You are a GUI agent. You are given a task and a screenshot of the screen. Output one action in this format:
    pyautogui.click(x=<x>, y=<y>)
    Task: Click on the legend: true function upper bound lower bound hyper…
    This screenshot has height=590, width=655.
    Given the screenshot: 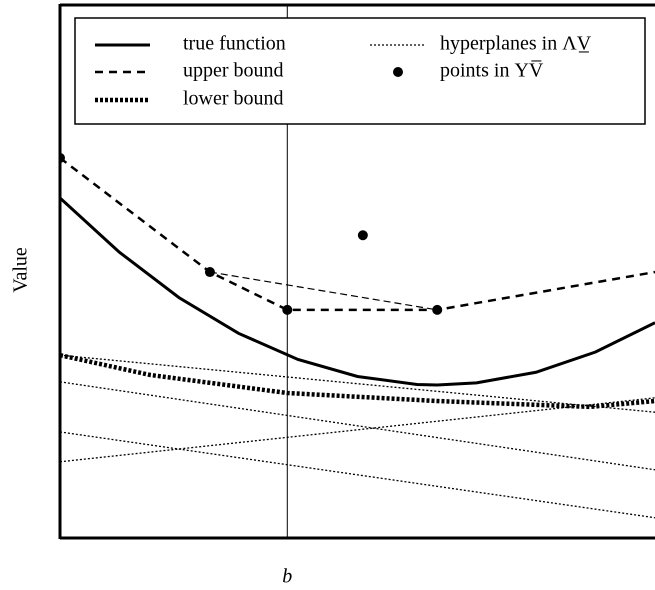 What is the action you would take?
    pyautogui.click(x=343, y=71)
    